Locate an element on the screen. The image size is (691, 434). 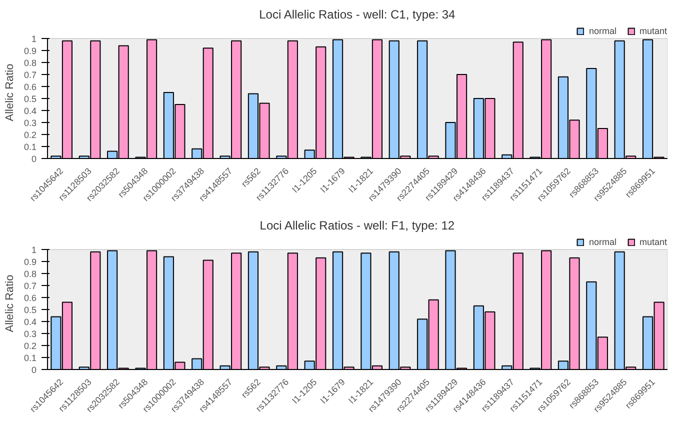
chart-title: Loci Allelic Ratios - well: F1, type: 12 is located at coordinates (357, 225).